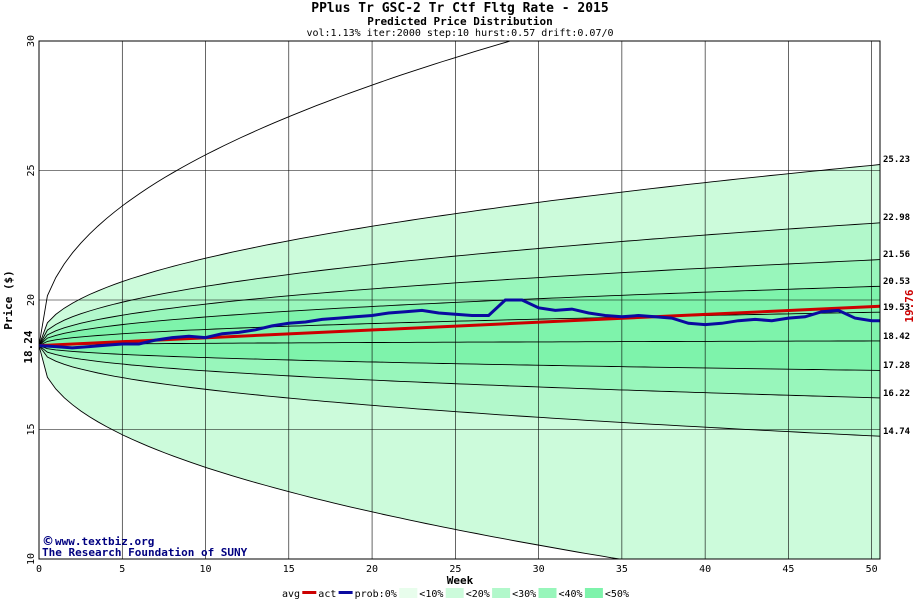 The image size is (920, 600). Describe the element at coordinates (617, 594) in the screenshot. I see `legend-label-7: <50%` at that location.